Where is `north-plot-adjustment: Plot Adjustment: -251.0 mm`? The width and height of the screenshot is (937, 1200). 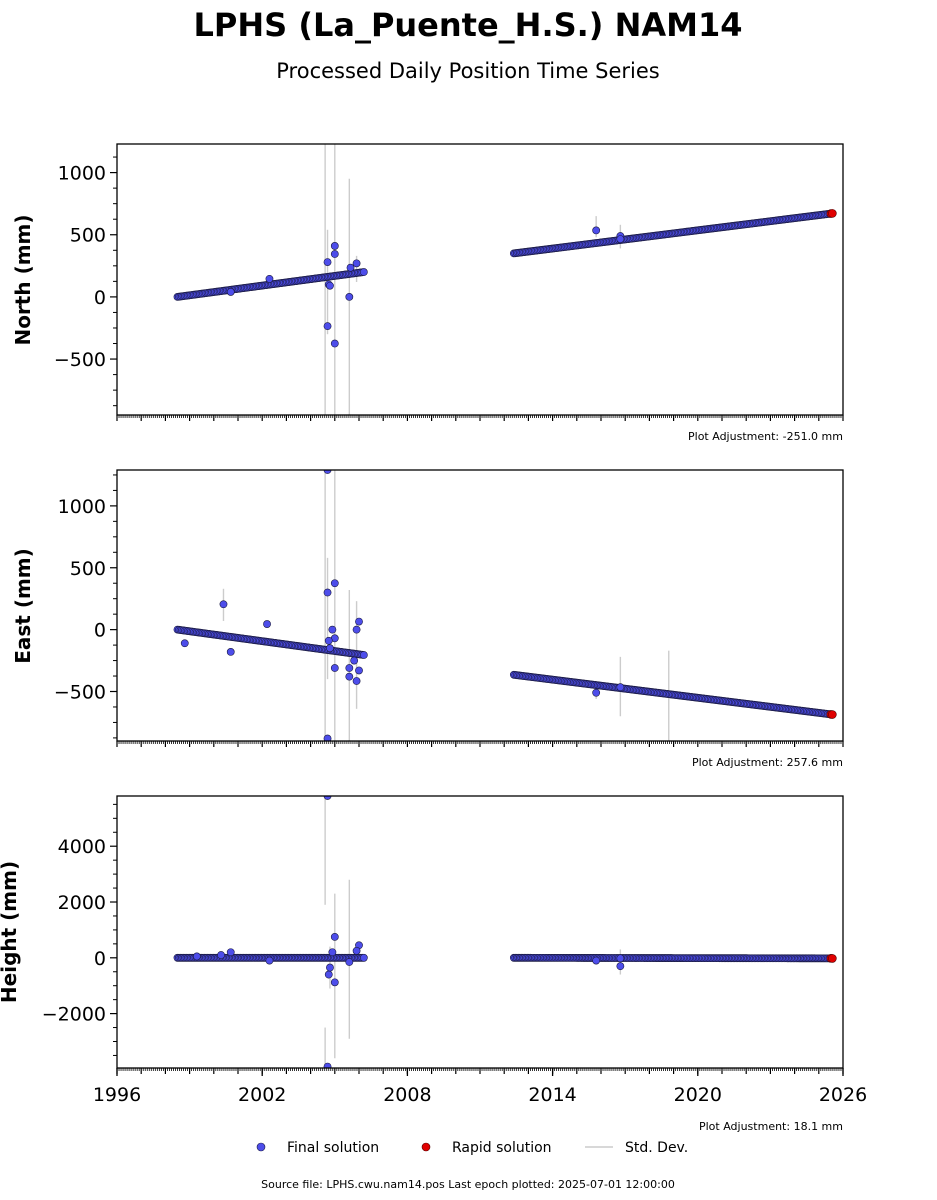
north-plot-adjustment: Plot Adjustment: -251.0 mm is located at coordinates (765, 436).